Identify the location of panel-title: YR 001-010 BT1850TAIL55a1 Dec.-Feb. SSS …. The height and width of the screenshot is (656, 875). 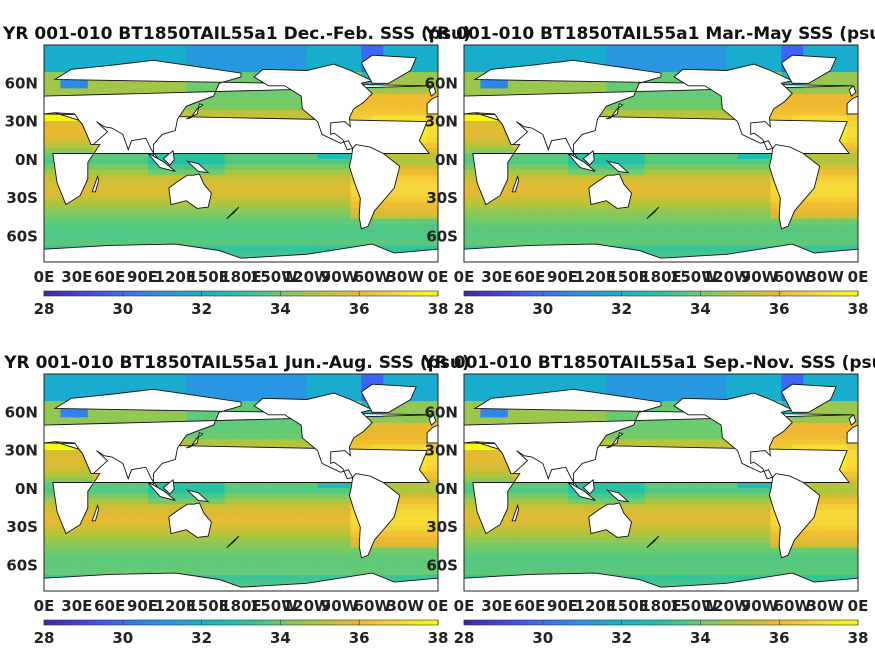
(236, 34).